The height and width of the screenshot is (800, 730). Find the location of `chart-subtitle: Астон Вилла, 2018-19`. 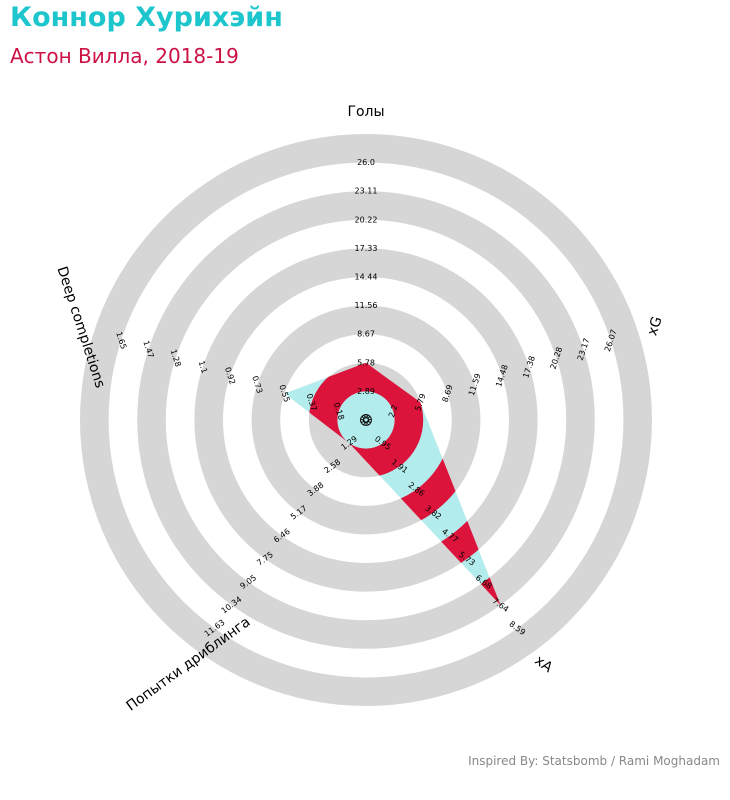

chart-subtitle: Астон Вилла, 2018-19 is located at coordinates (124, 56).